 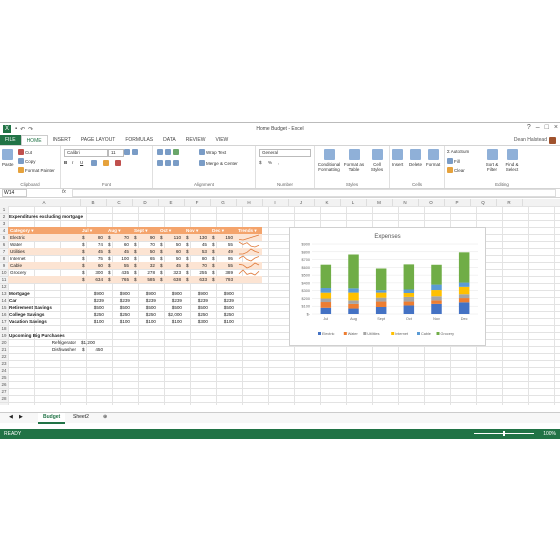 I want to click on formula-input, so click(x=314, y=193).